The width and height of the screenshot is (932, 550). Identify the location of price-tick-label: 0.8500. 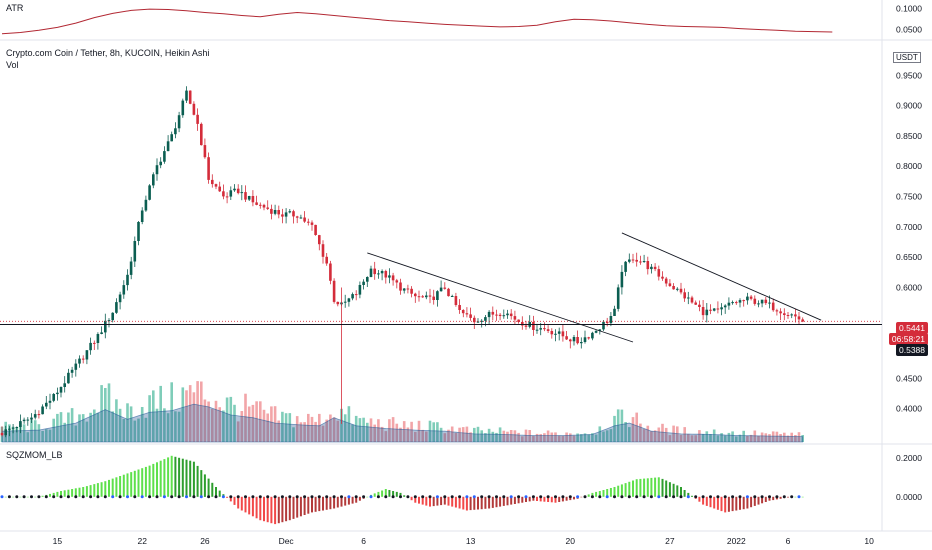
(909, 136).